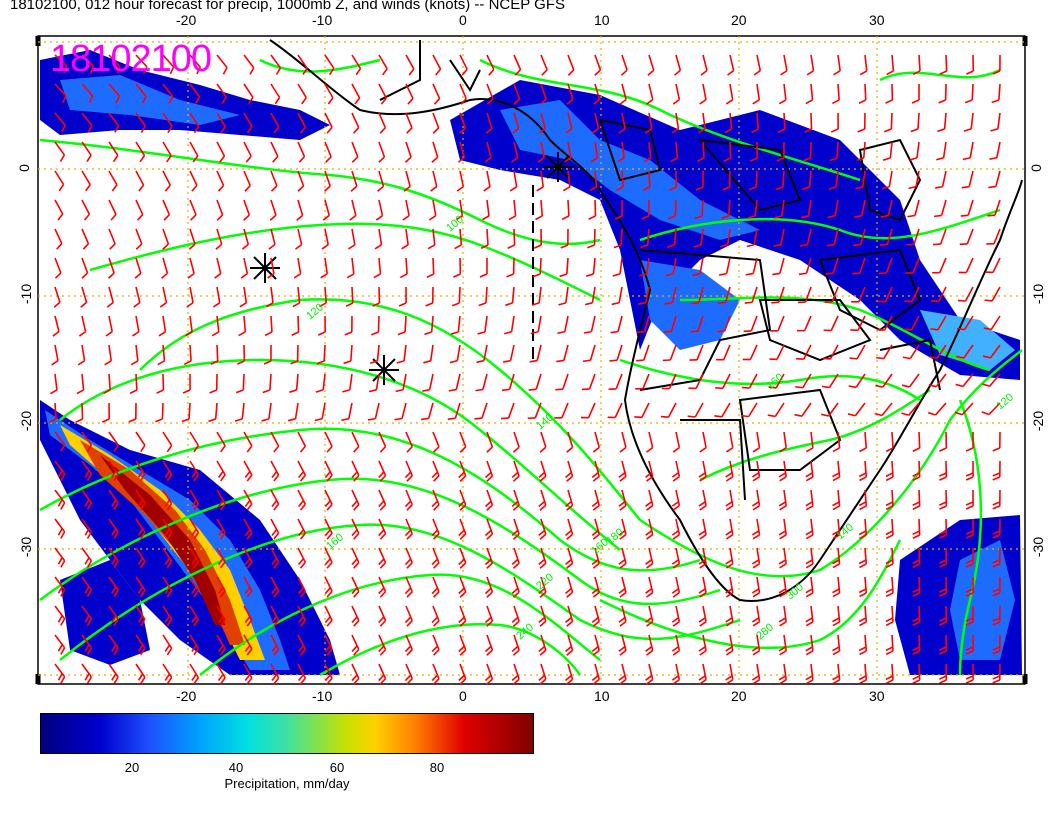  What do you see at coordinates (287, 733) in the screenshot?
I see `precip-colorbar` at bounding box center [287, 733].